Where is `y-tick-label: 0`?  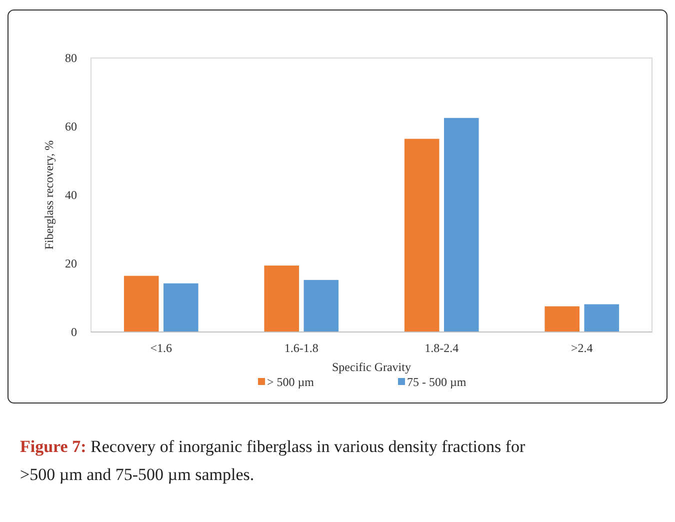 y-tick-label: 0 is located at coordinates (74, 332).